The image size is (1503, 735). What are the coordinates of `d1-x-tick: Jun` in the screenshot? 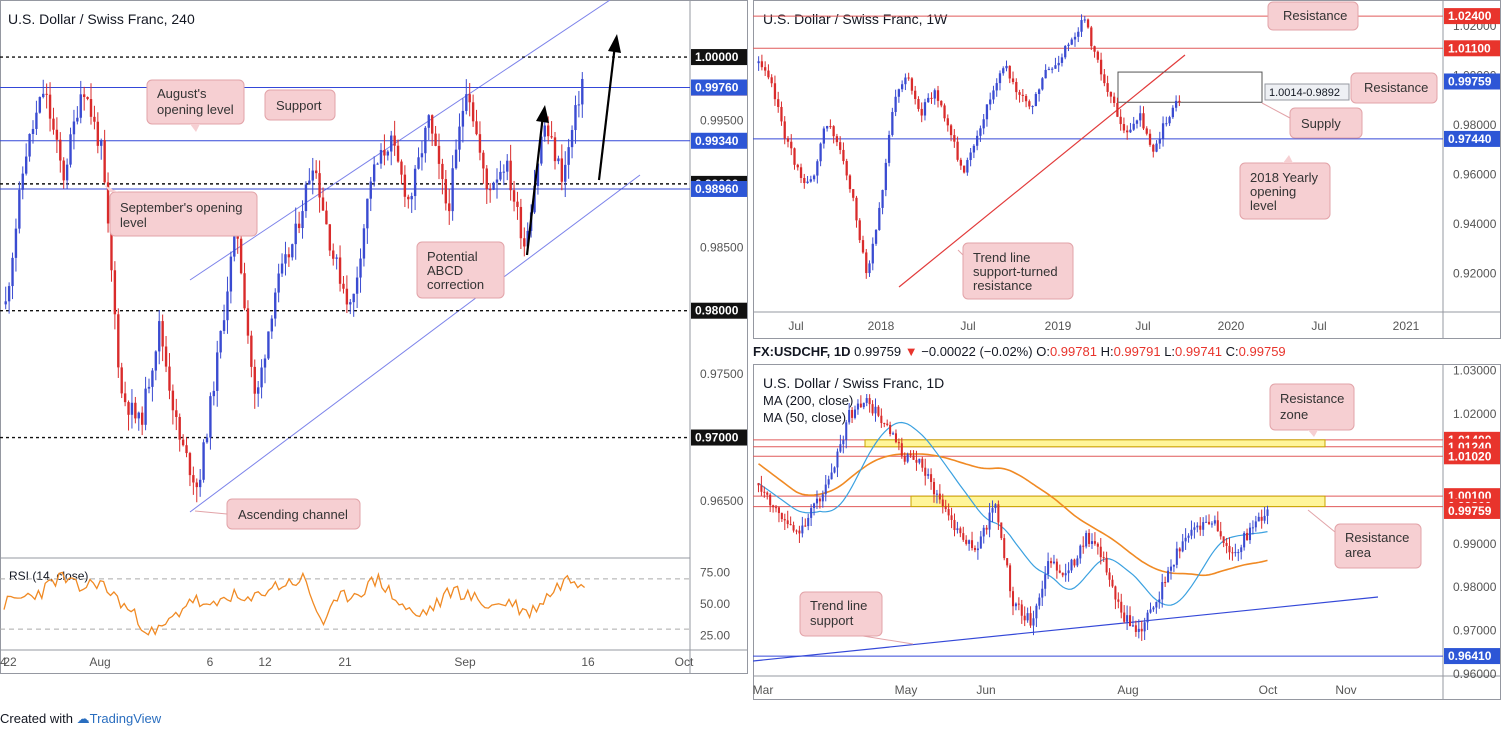 It's located at (985, 690).